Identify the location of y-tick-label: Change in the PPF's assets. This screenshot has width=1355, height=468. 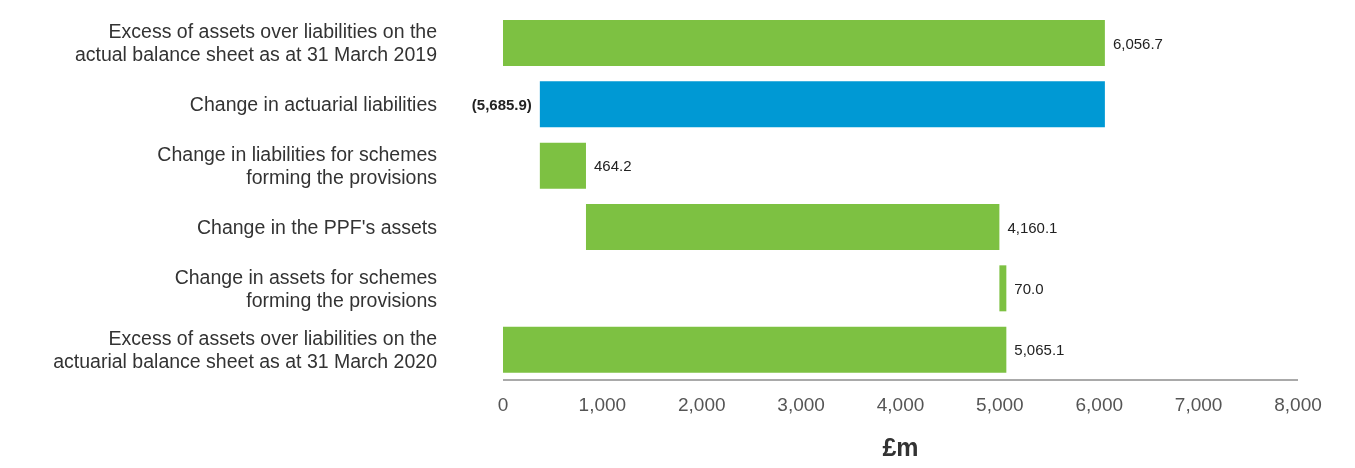
(317, 226).